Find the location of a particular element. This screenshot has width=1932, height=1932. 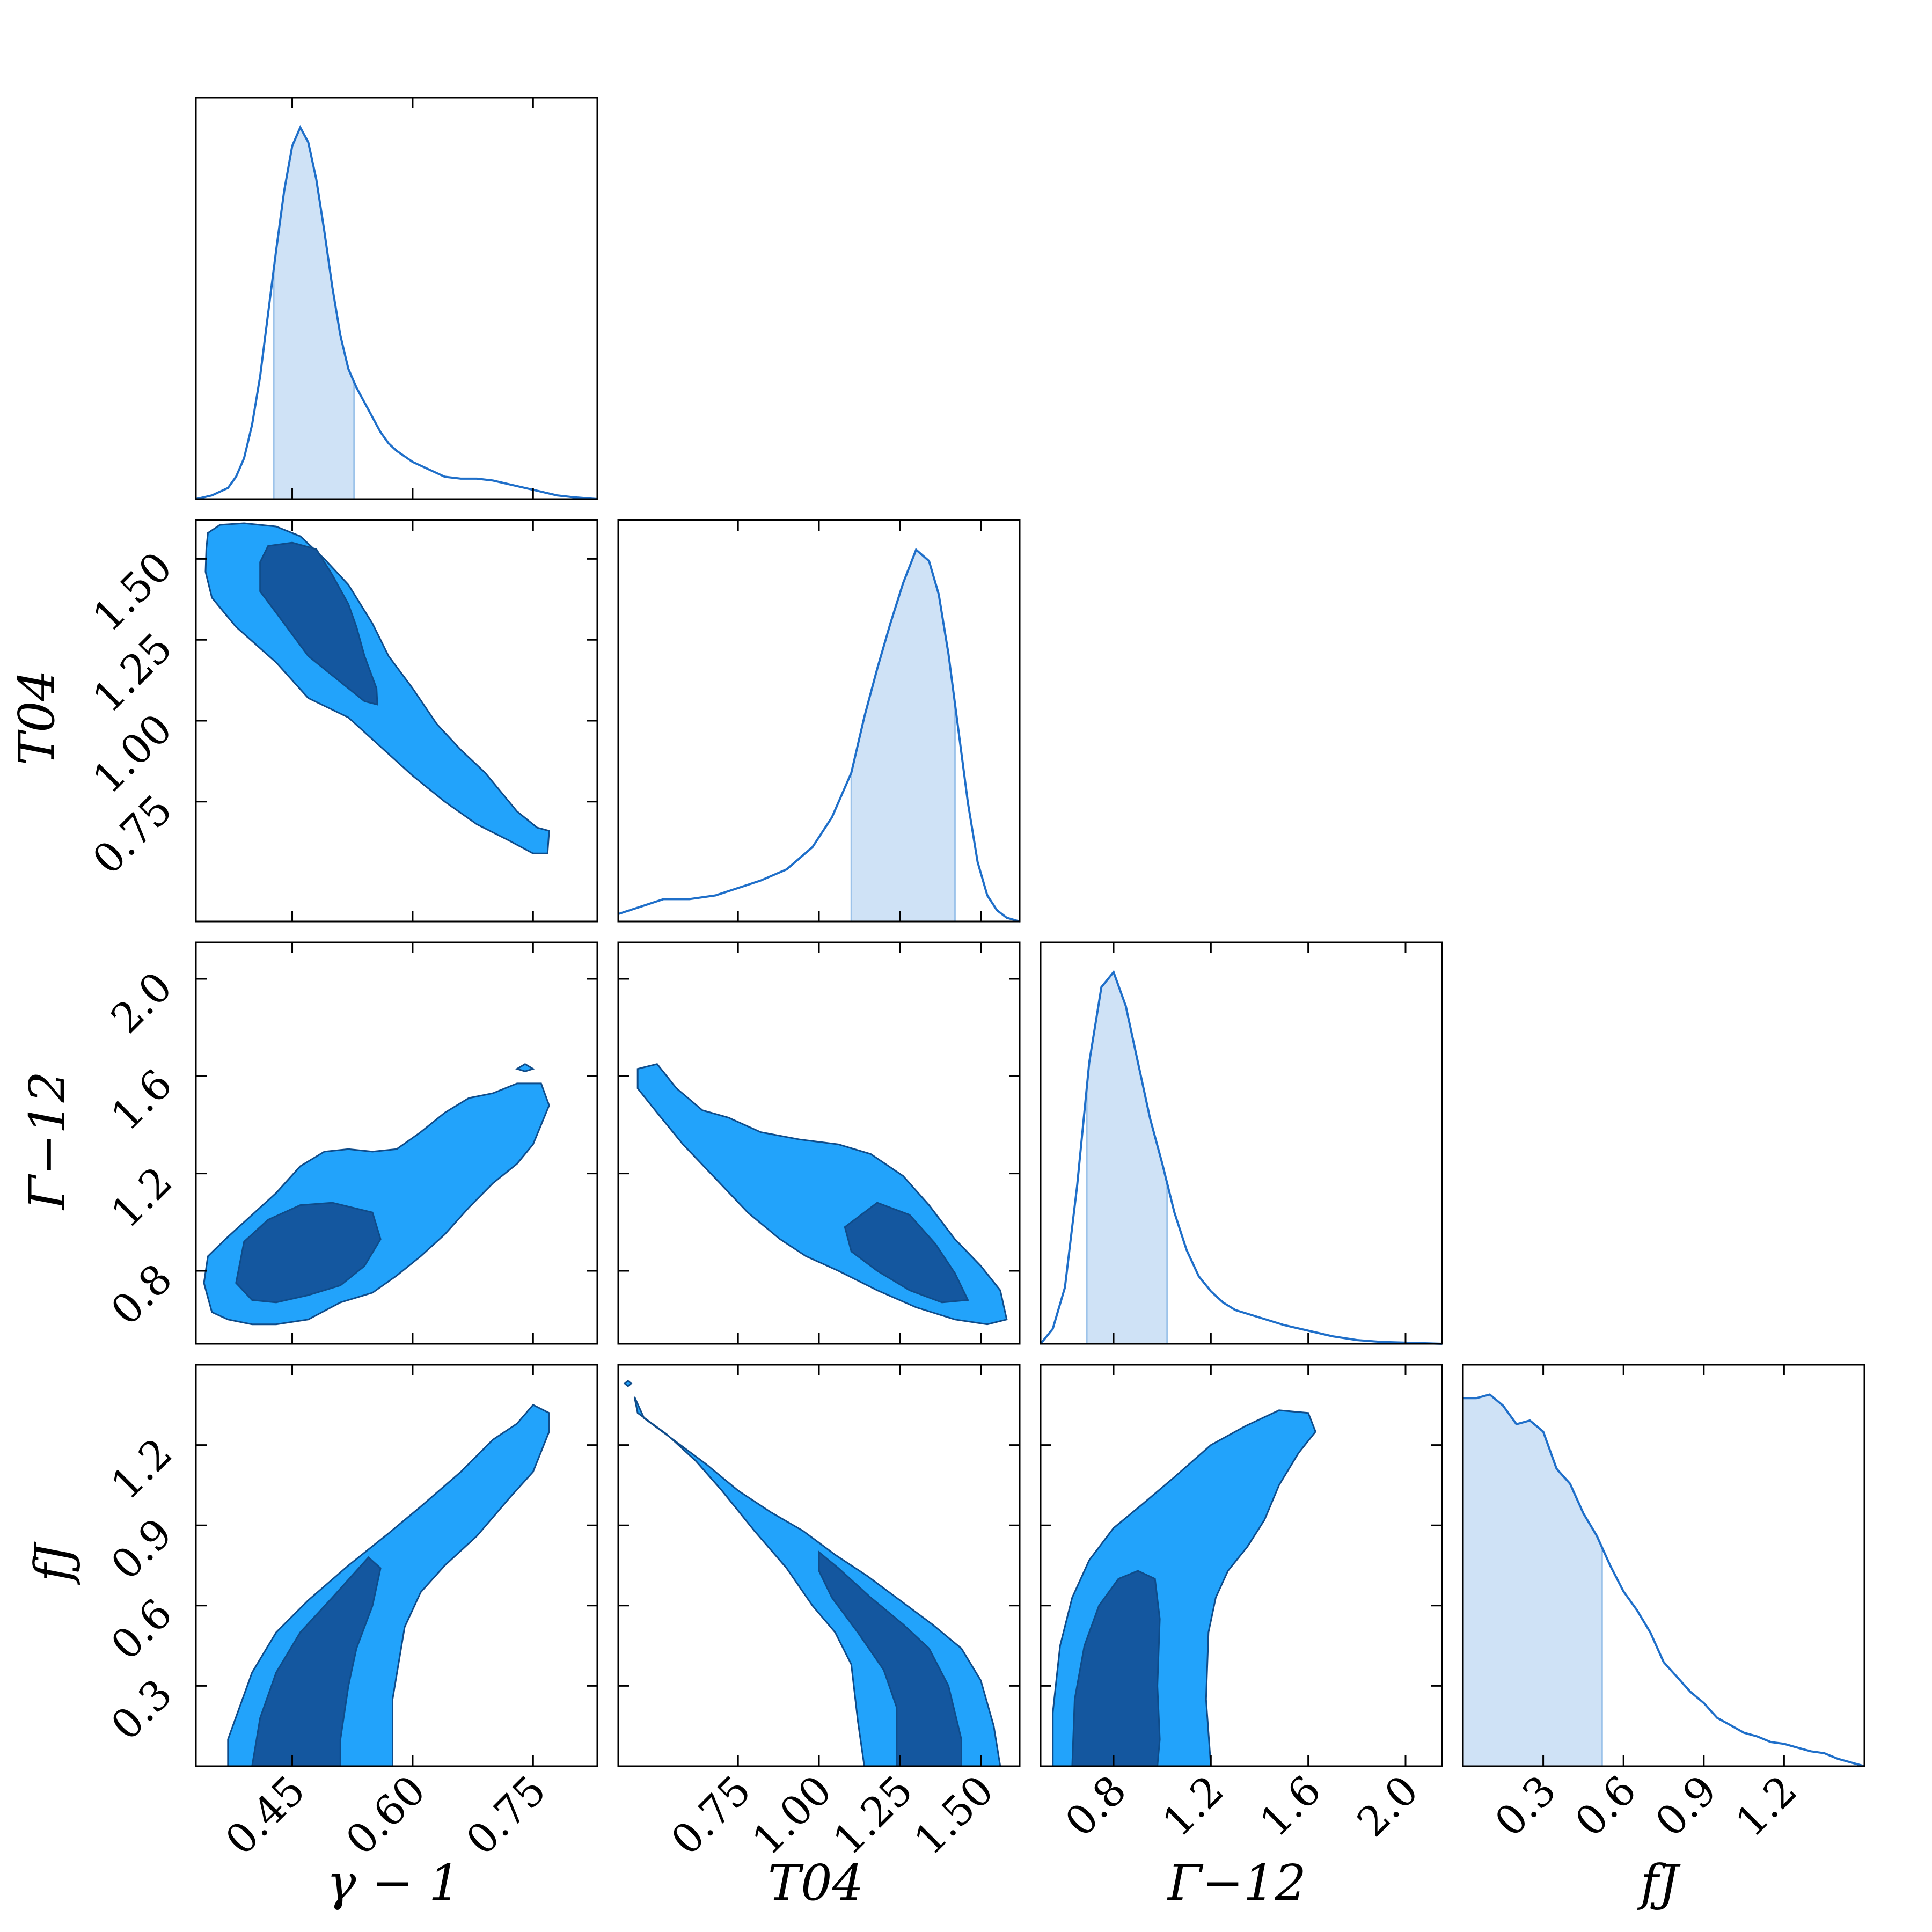

x-tick-label-Gamma12-fJ-x-0: 0.8 is located at coordinates (1095, 1806).